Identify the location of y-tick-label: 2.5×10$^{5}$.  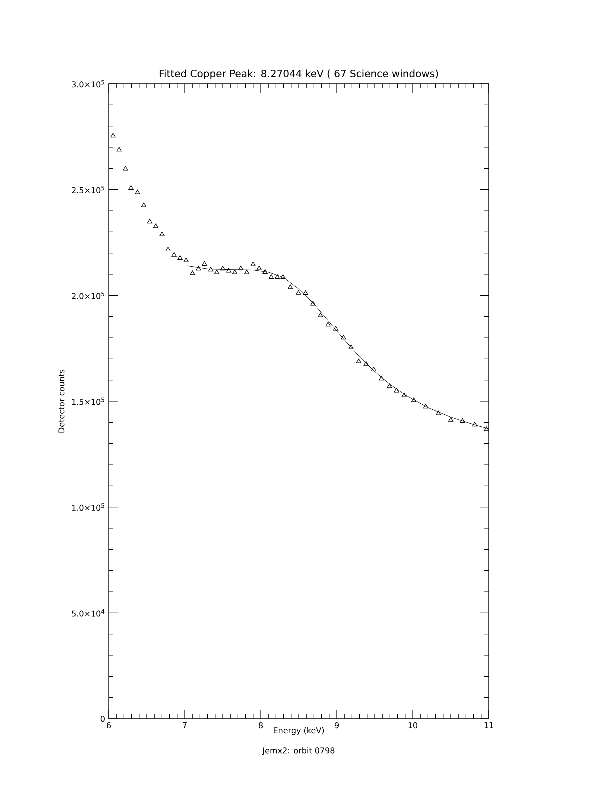
(88, 190).